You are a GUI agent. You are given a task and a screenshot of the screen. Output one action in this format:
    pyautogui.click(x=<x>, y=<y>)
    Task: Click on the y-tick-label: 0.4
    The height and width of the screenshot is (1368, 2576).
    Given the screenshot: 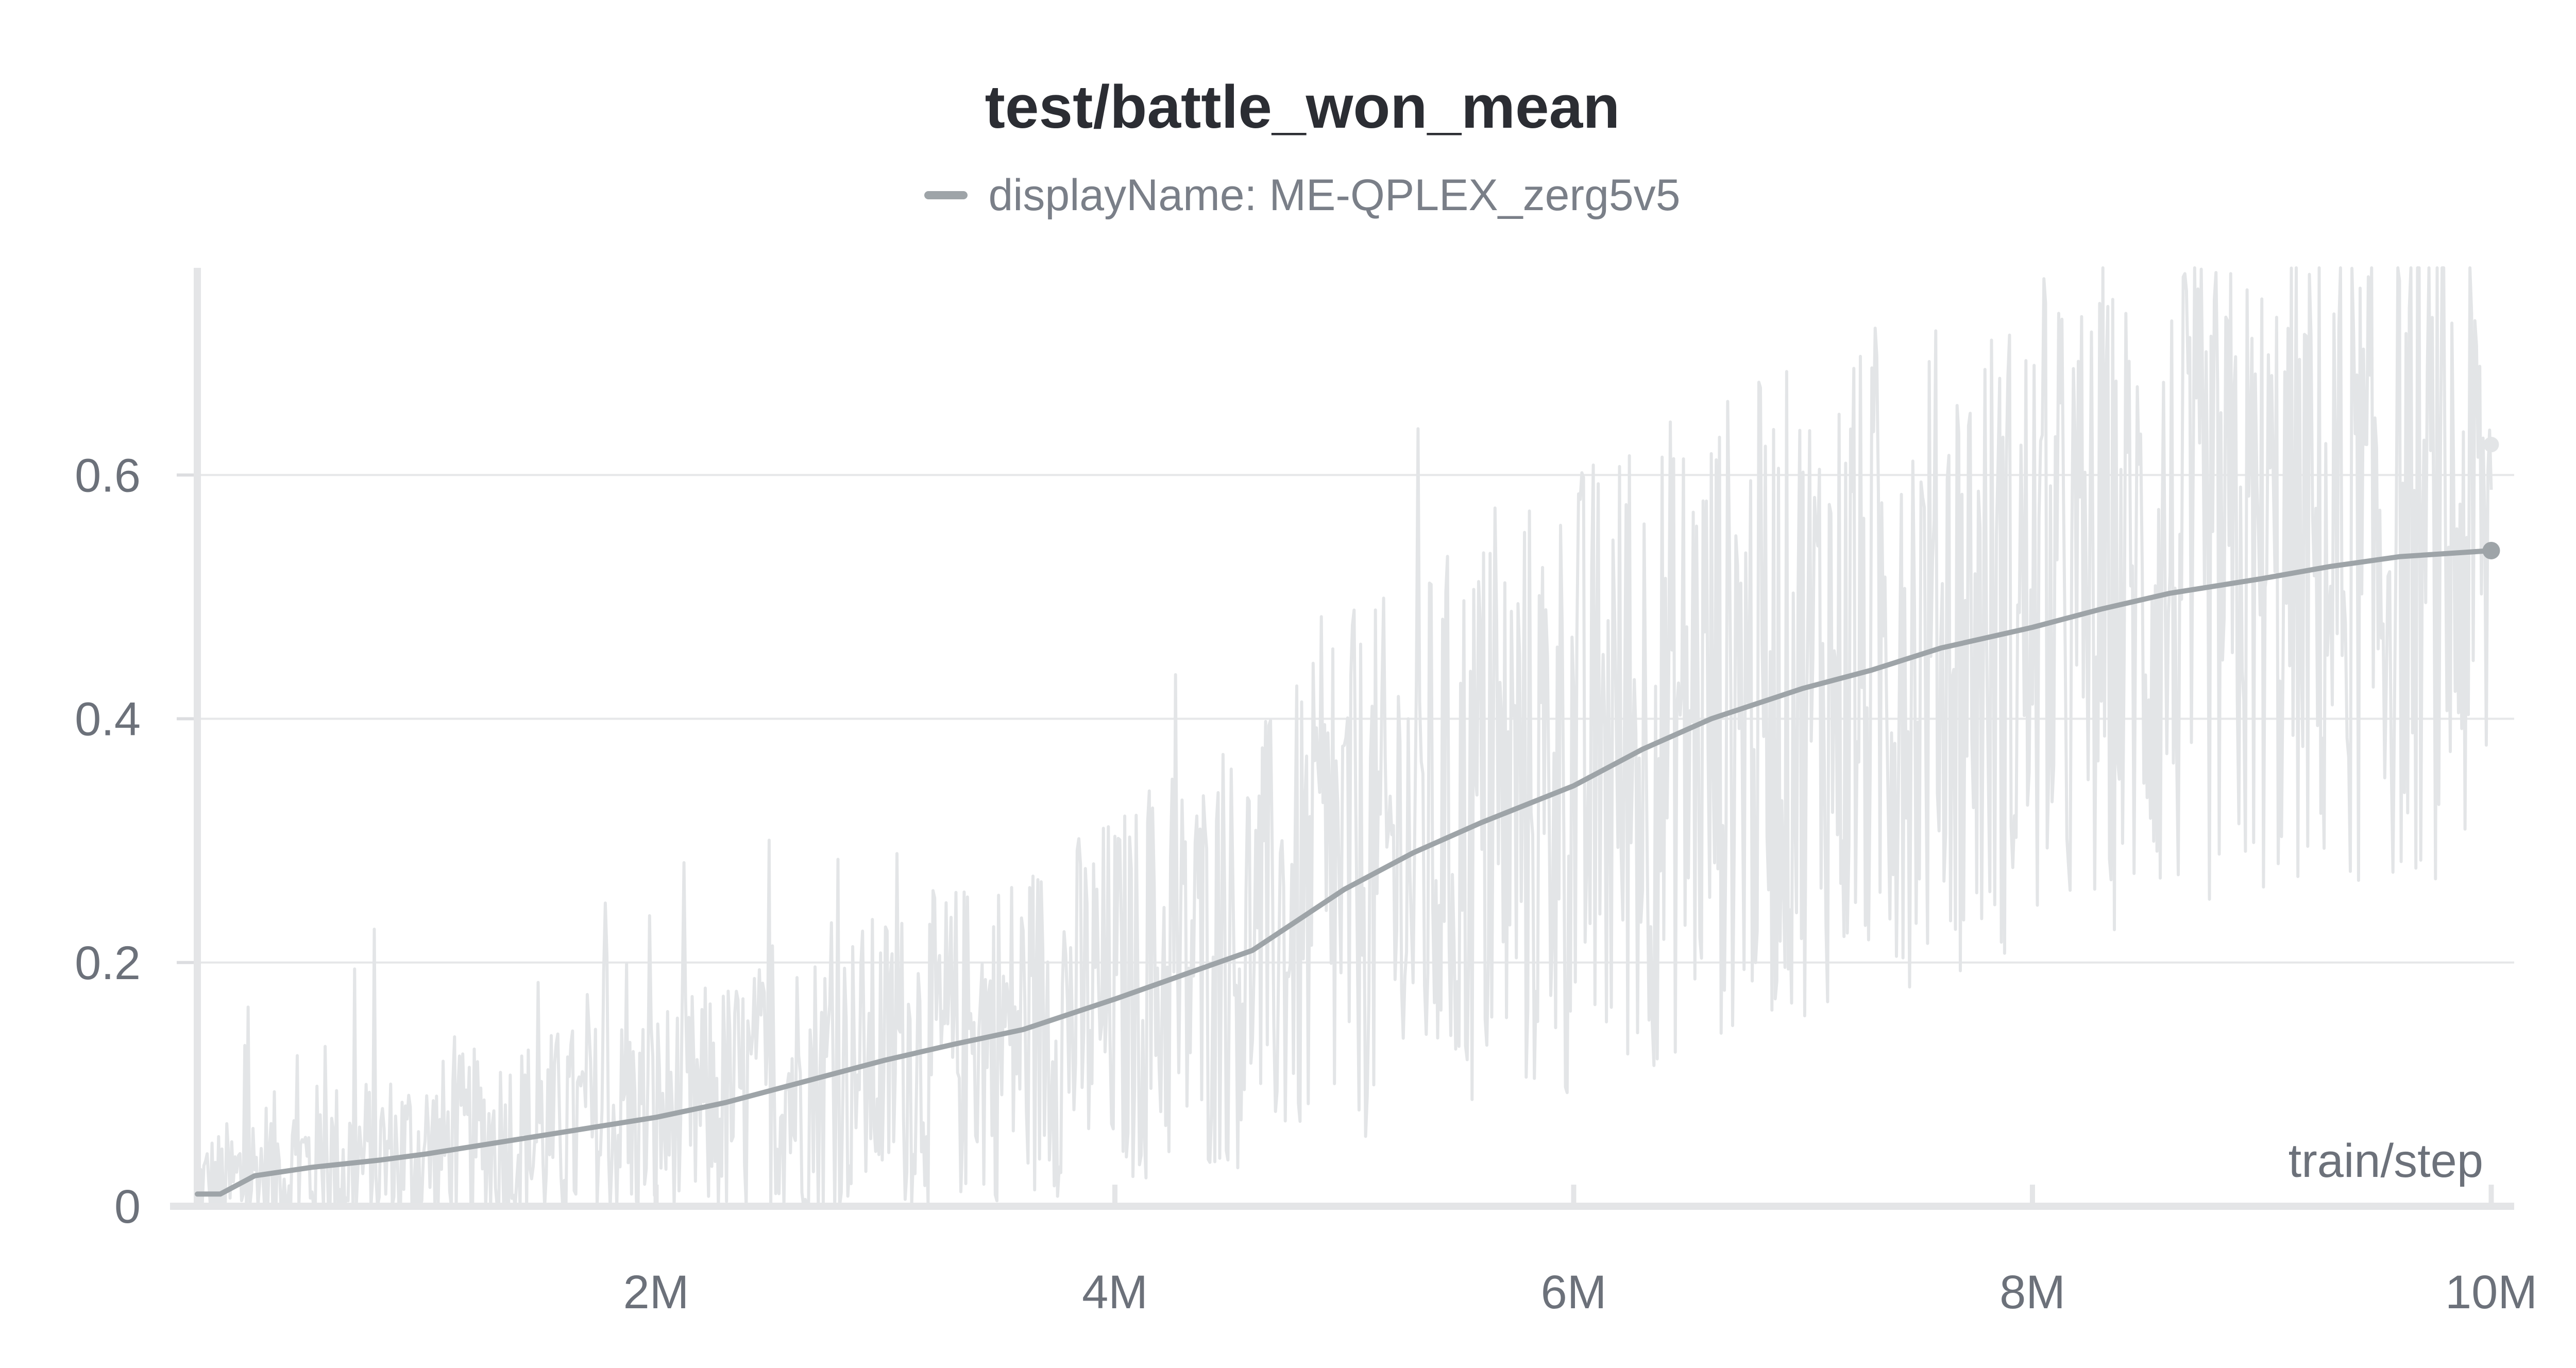 What is the action you would take?
    pyautogui.click(x=108, y=719)
    